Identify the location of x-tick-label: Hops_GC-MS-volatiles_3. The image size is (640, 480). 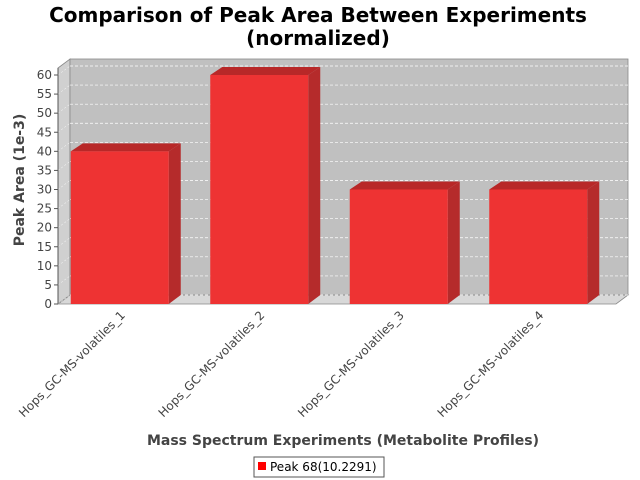
(351, 364).